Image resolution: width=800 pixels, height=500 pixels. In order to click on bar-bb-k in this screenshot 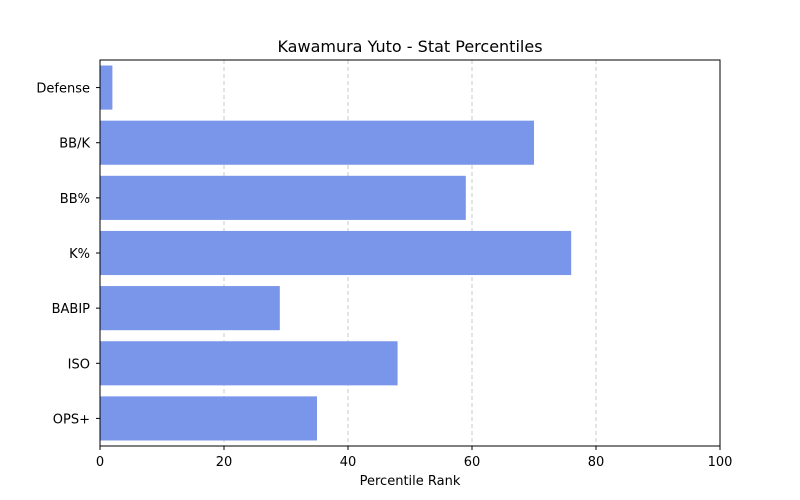, I will do `click(317, 142)`.